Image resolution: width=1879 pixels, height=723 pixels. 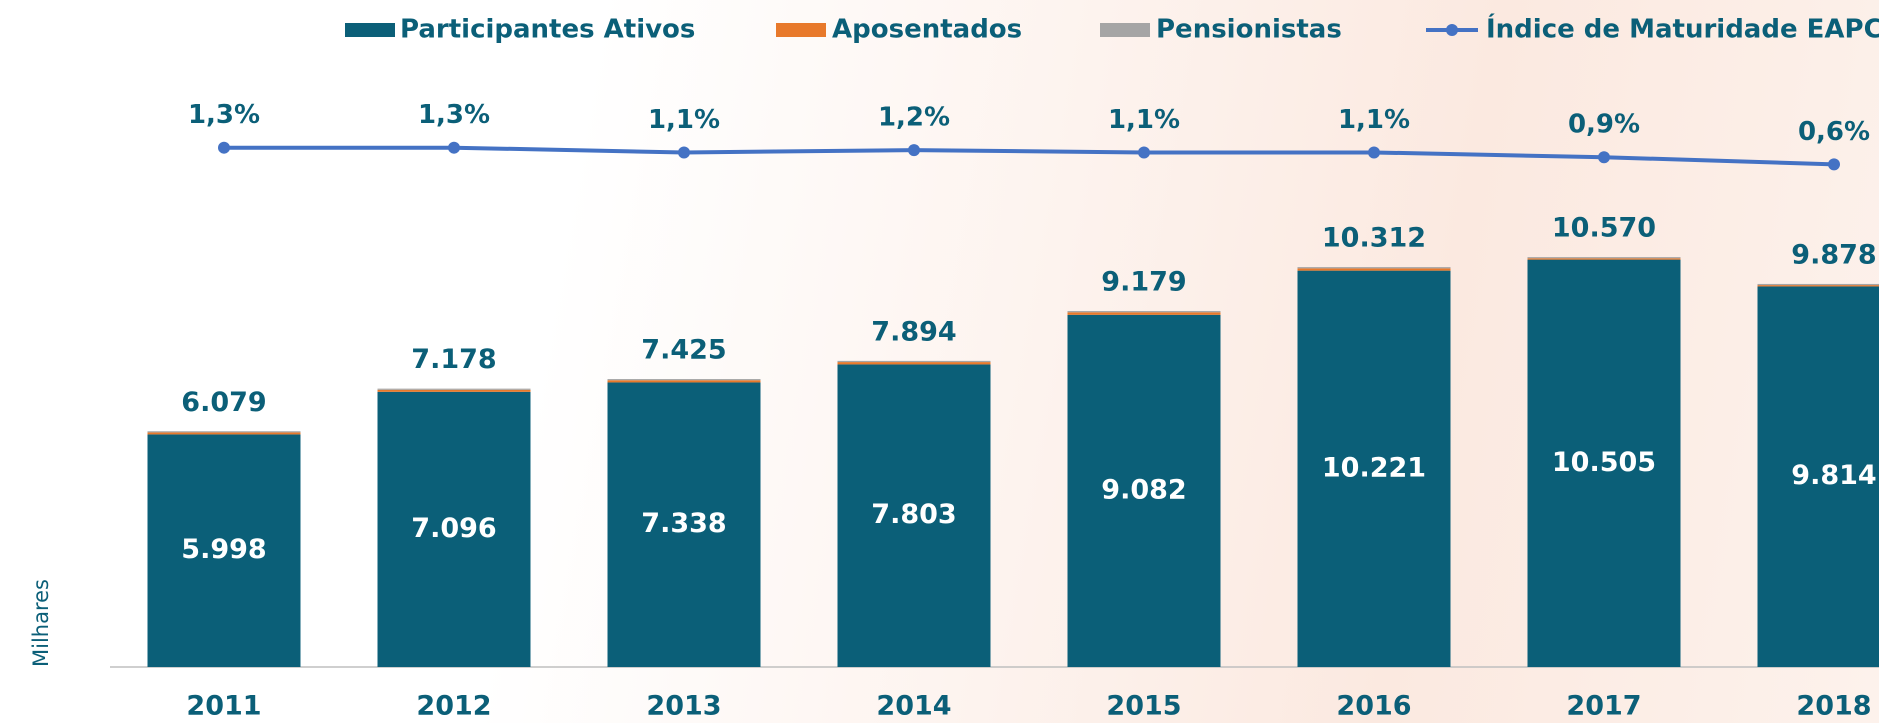 What do you see at coordinates (913, 331) in the screenshot?
I see `total-label: 7.894` at bounding box center [913, 331].